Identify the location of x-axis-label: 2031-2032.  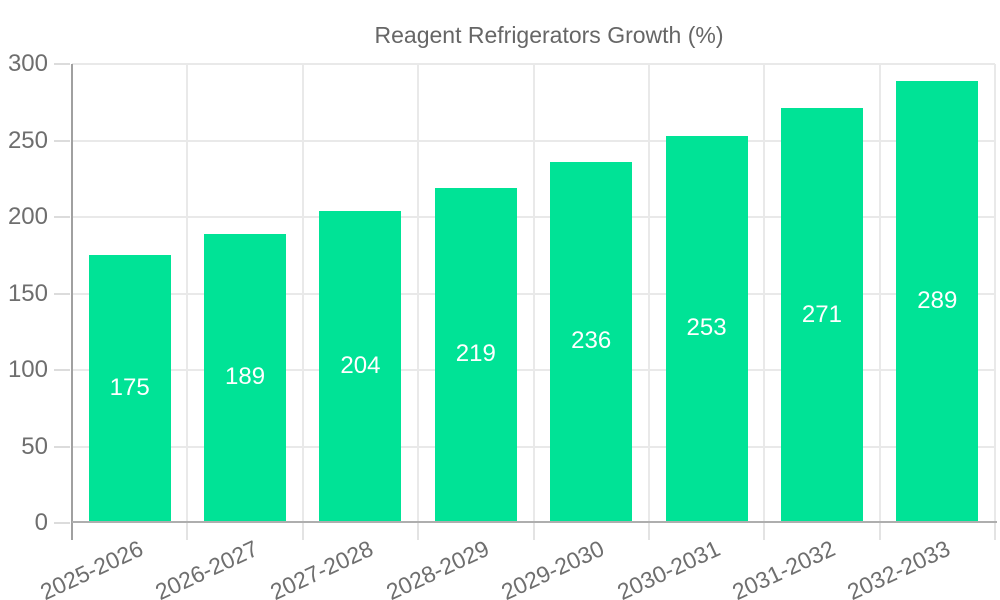
(783, 567).